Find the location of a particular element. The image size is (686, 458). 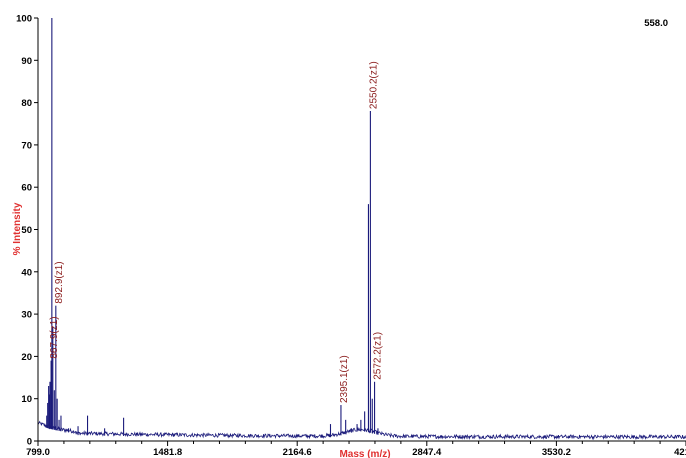

x-tick-label: 3530.2 is located at coordinates (556, 452).